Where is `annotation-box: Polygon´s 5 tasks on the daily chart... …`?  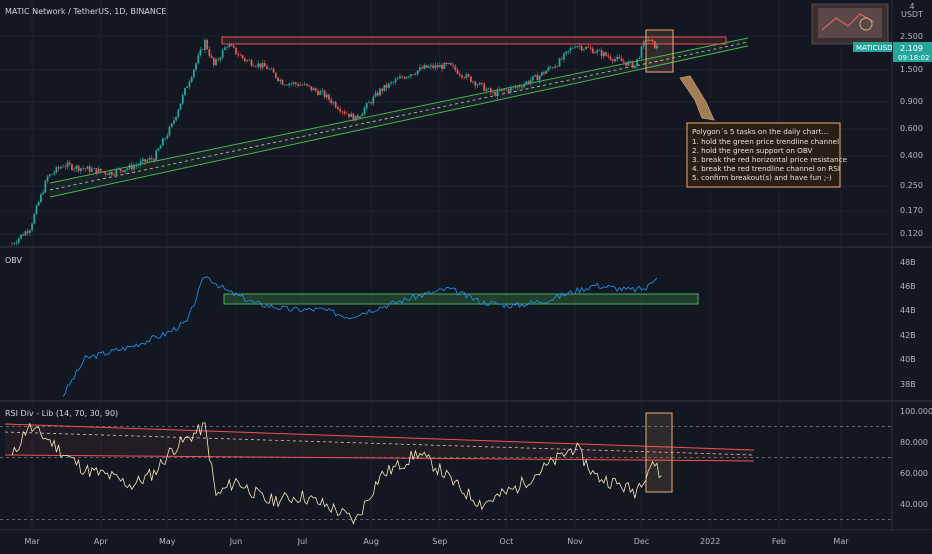
annotation-box: Polygon´s 5 tasks on the daily chart... … is located at coordinates (767, 155).